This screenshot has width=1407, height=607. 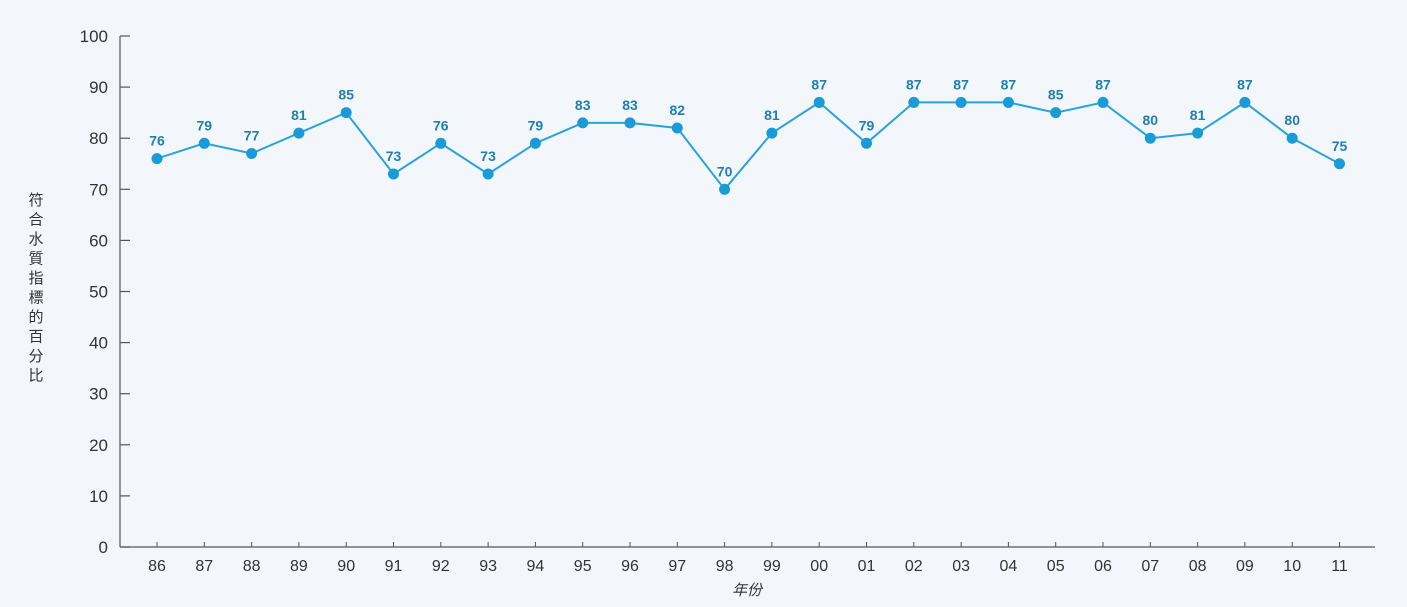 I want to click on y-tick-label: 60, so click(x=98, y=240).